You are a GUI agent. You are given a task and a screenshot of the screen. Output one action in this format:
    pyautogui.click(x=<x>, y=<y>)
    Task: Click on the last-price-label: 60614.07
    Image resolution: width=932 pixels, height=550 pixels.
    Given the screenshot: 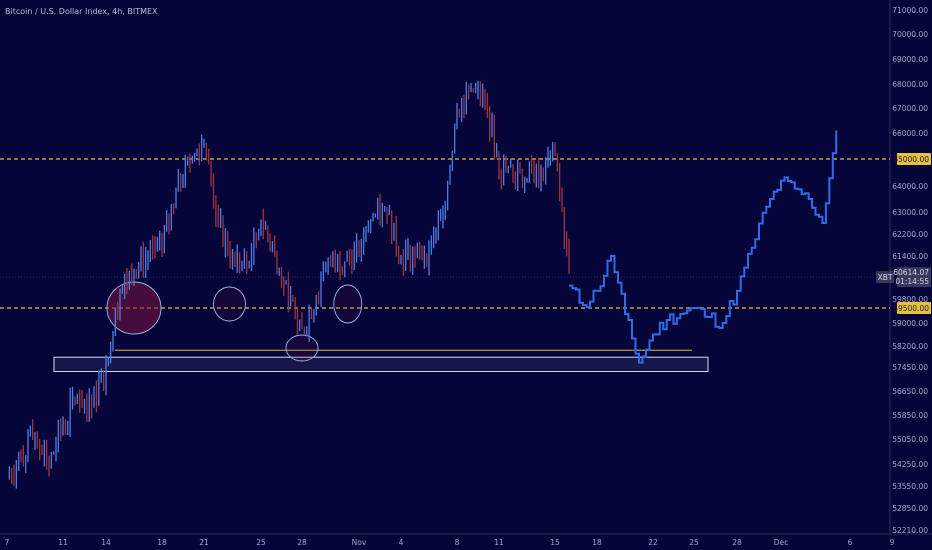 What is the action you would take?
    pyautogui.click(x=911, y=272)
    